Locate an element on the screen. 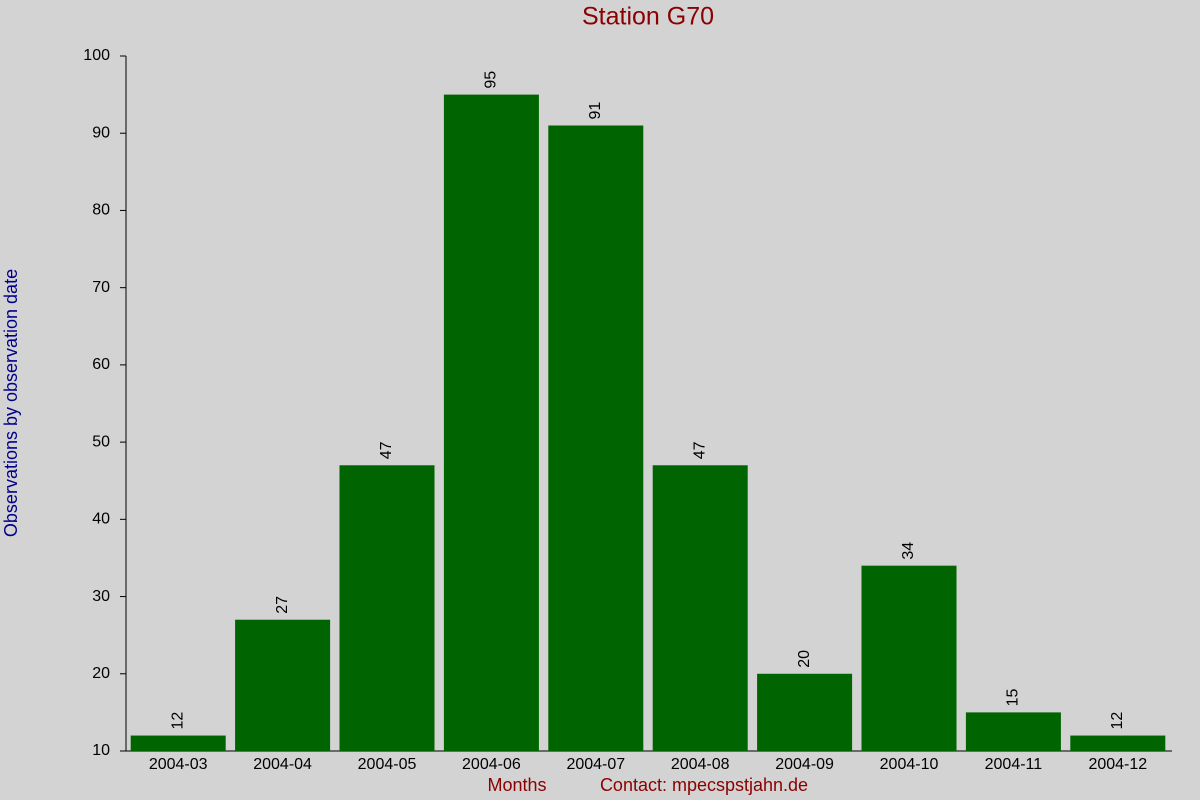  y-tick-label: 20 is located at coordinates (101, 673).